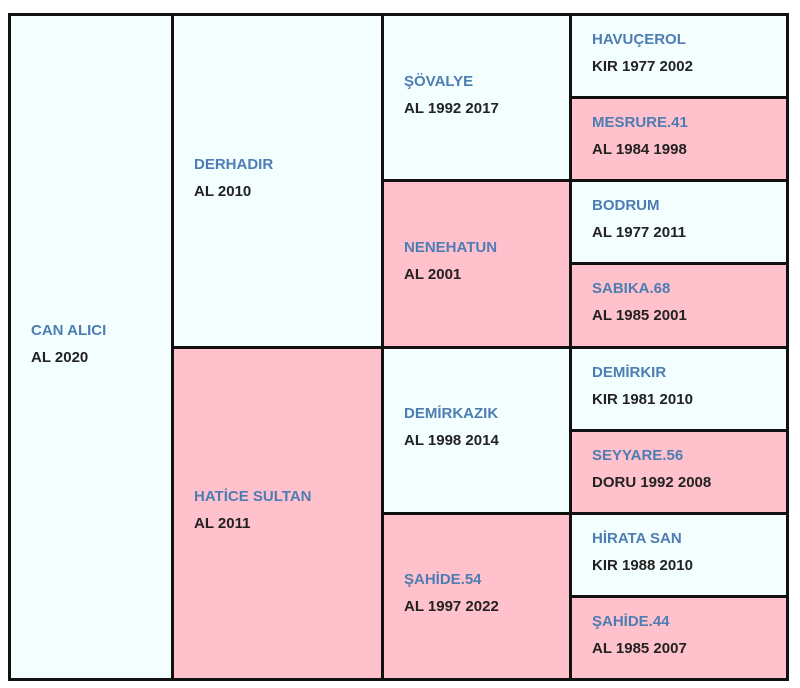  Describe the element at coordinates (433, 274) in the screenshot. I see `horse-info: AL 2001` at that location.